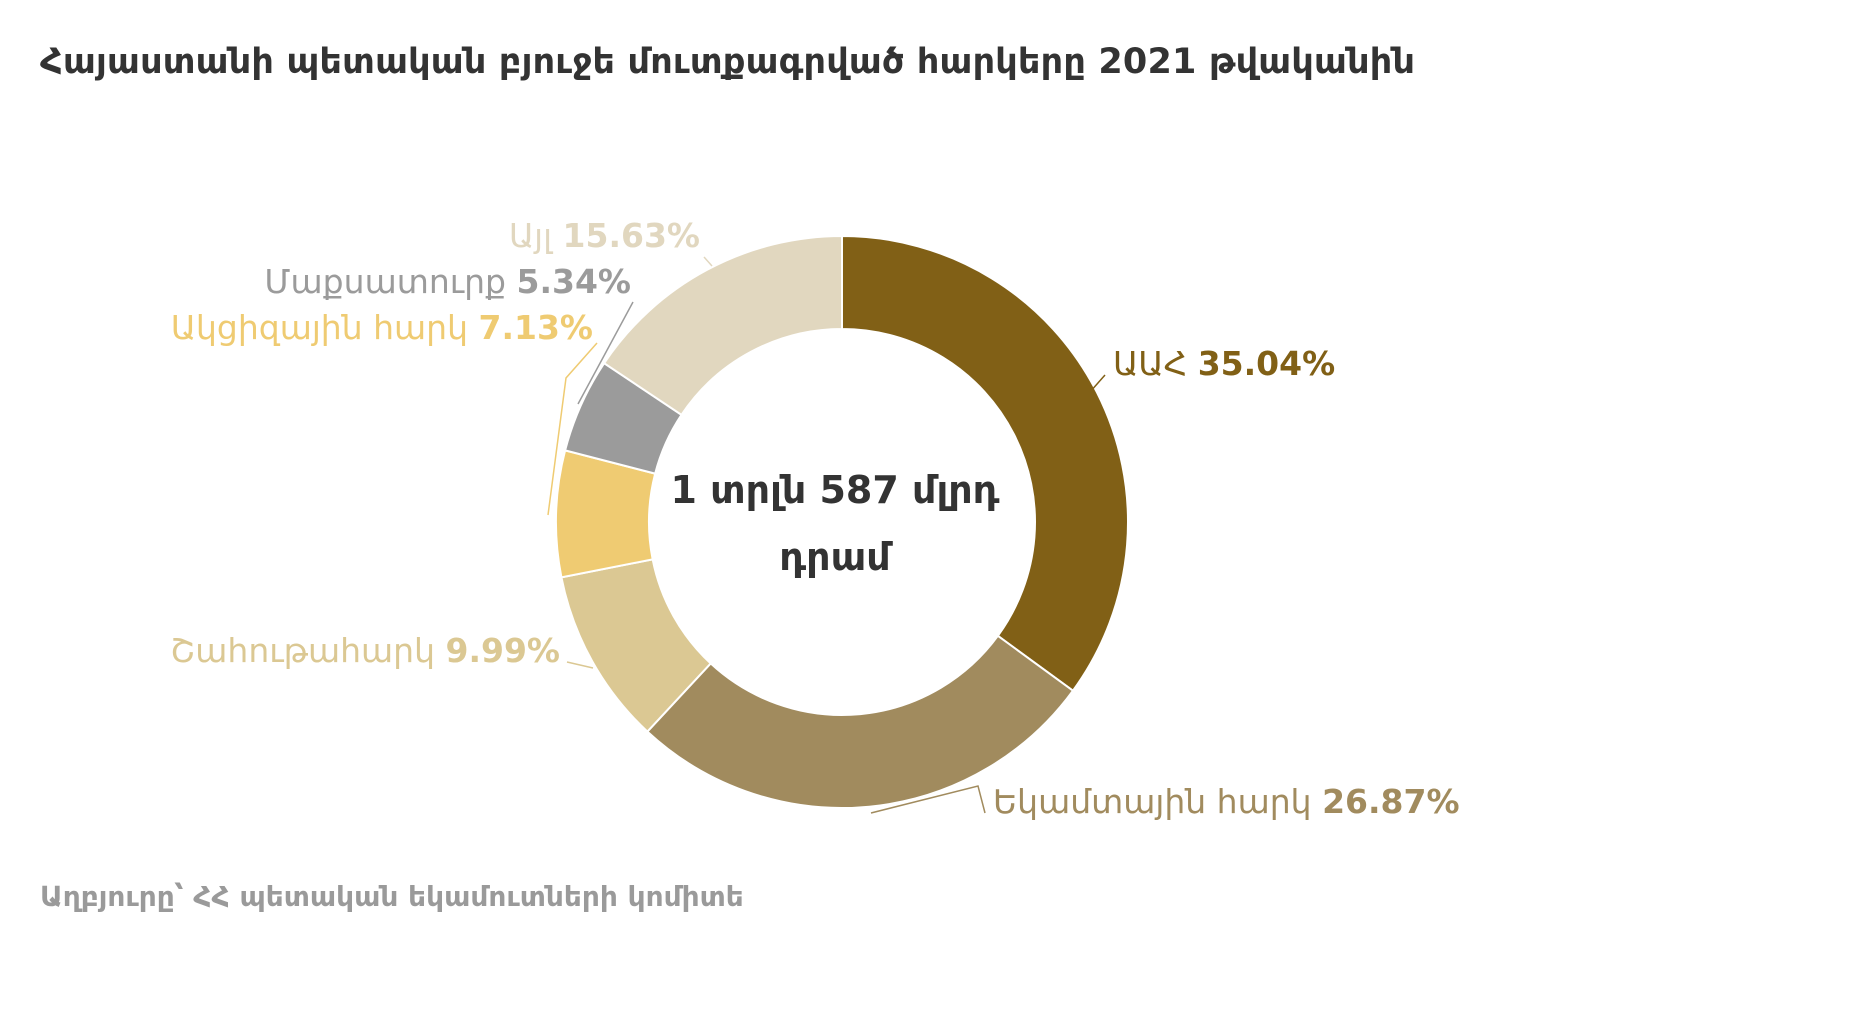  I want to click on center-label-line-1: 1 տրլն 587 մլրդ, so click(834, 490).